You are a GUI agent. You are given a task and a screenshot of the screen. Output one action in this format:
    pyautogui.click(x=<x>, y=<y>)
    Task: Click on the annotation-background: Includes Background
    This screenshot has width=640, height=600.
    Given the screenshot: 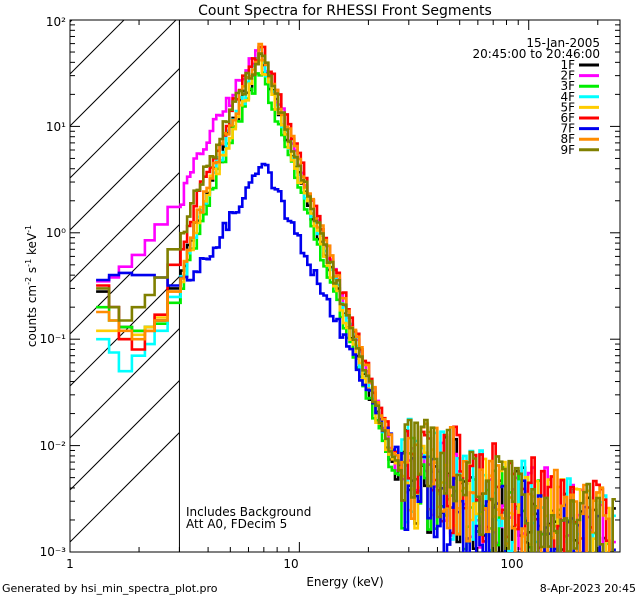 What is the action you would take?
    pyautogui.click(x=248, y=512)
    